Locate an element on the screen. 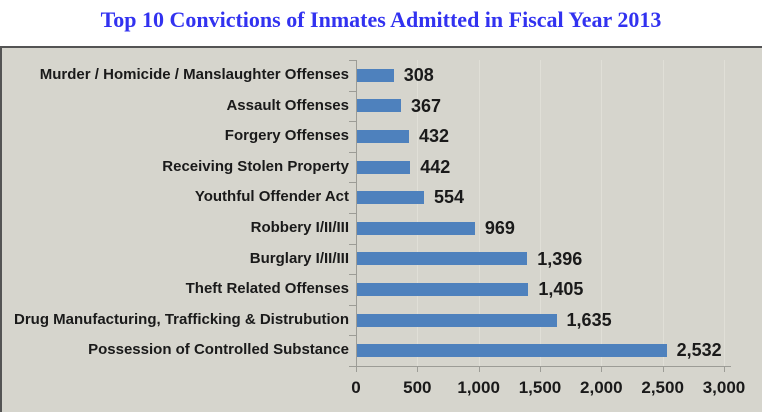 The width and height of the screenshot is (762, 412). value-label: 1,396 is located at coordinates (560, 258).